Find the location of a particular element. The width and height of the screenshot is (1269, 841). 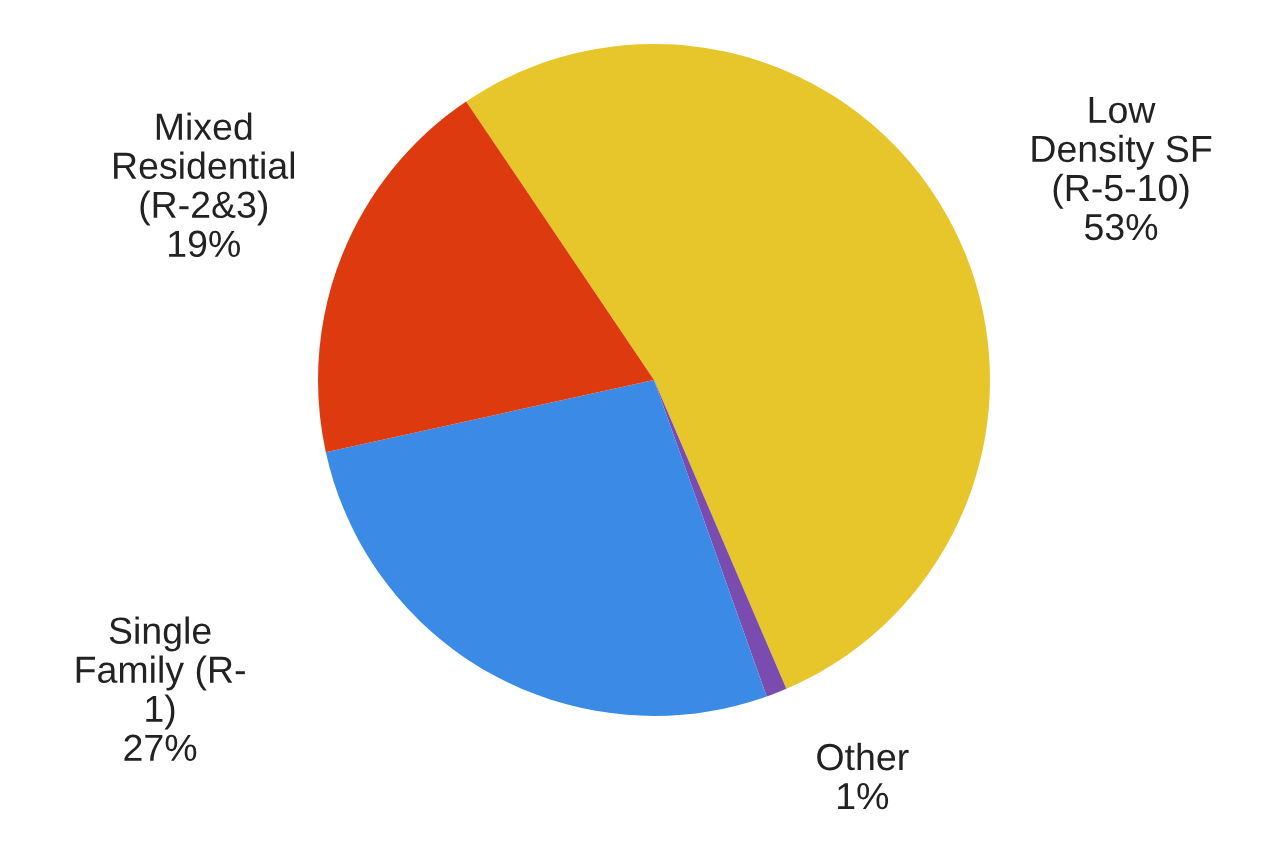

data-label: 27% is located at coordinates (160, 747).